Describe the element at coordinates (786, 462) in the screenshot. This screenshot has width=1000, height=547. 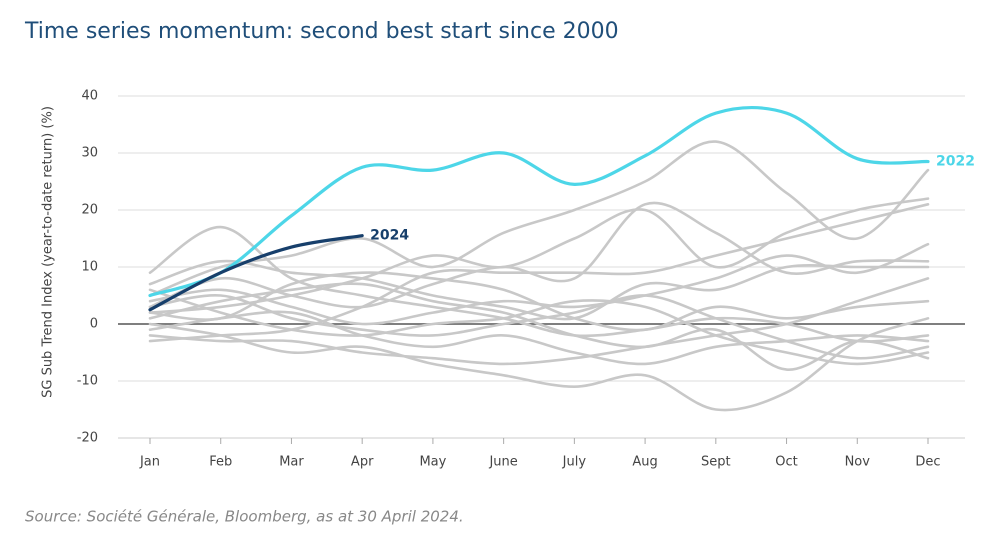
I see `x-tick-label: Oct` at that location.